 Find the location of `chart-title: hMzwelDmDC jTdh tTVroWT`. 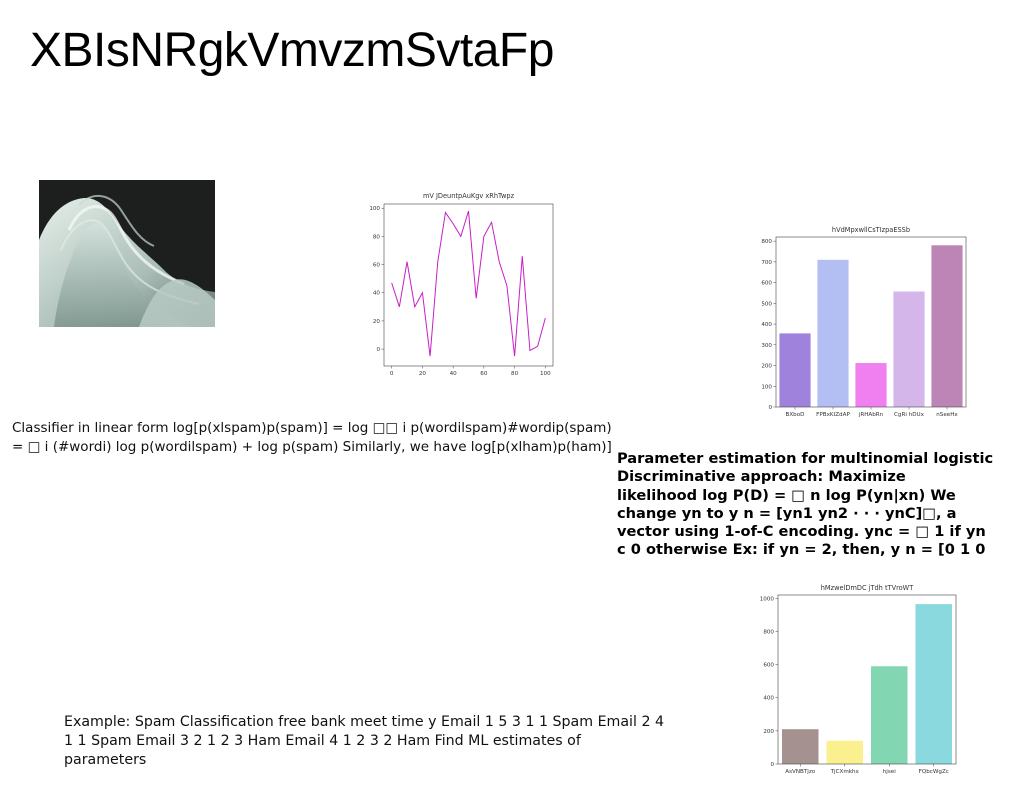

chart-title: hMzwelDmDC jTdh tTVroWT is located at coordinates (867, 588).